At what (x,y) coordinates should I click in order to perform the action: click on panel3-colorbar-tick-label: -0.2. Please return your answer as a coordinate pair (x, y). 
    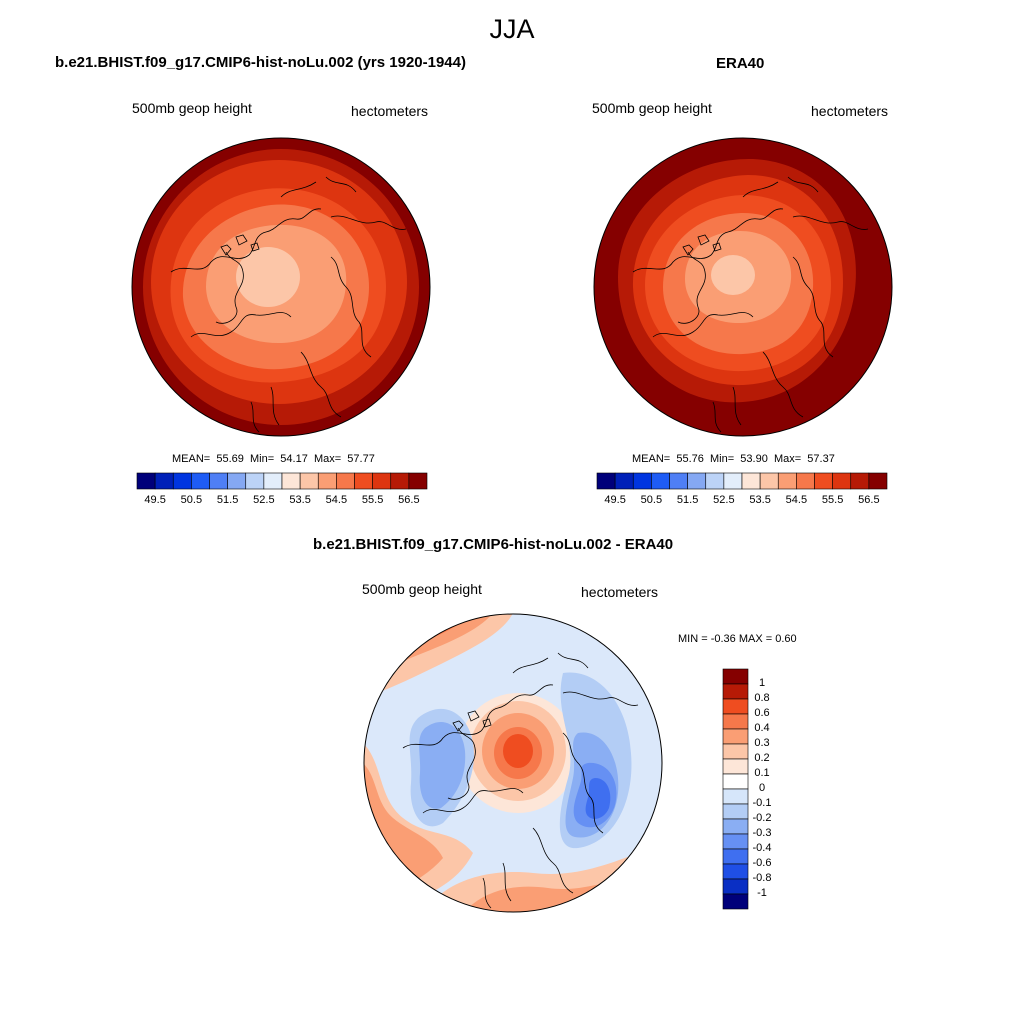
    Looking at the image, I should click on (762, 818).